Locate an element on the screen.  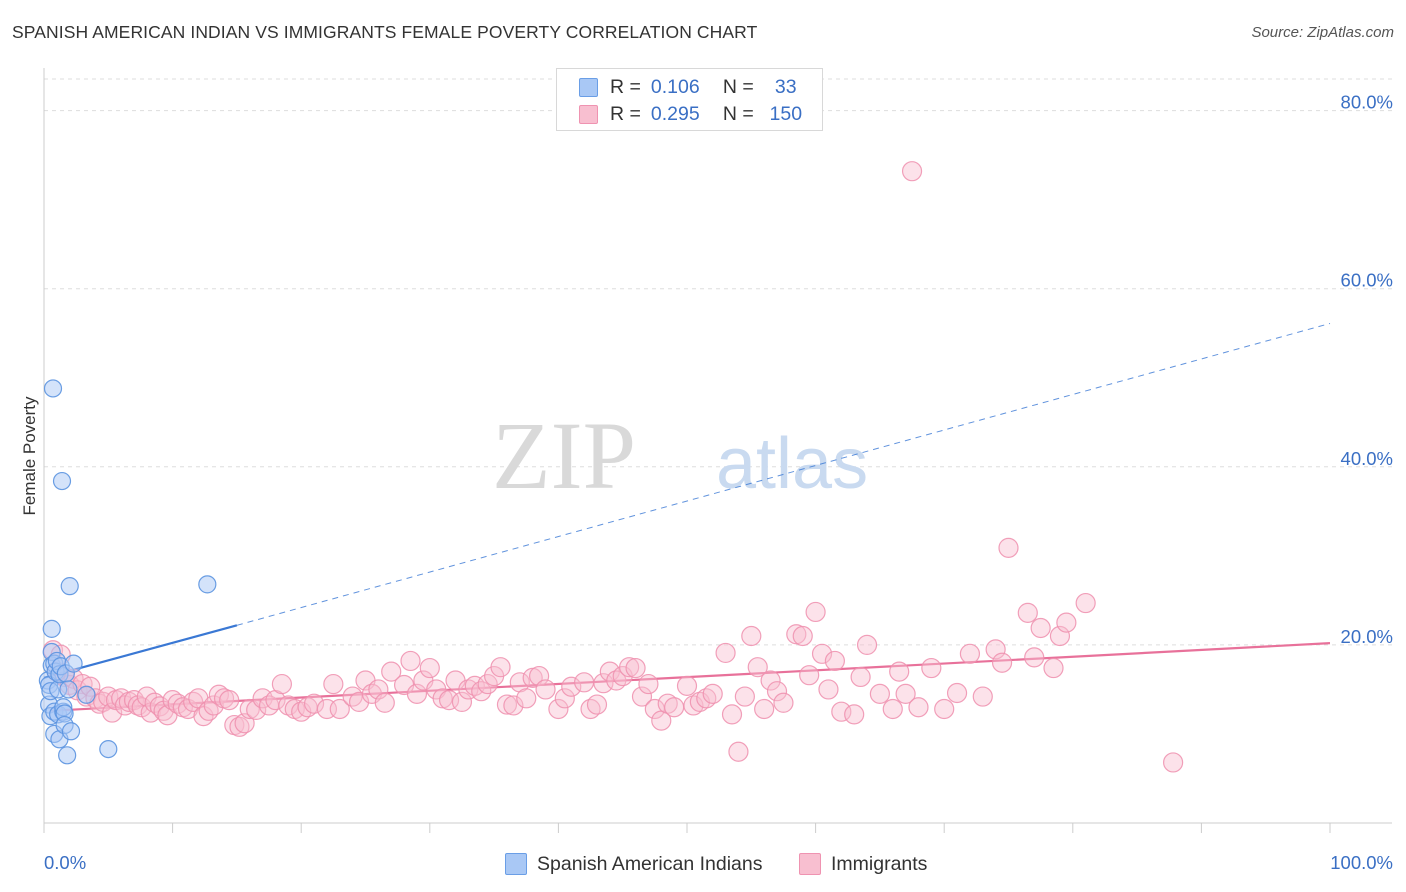
legend-r-value: 0.295 is located at coordinates (675, 113).